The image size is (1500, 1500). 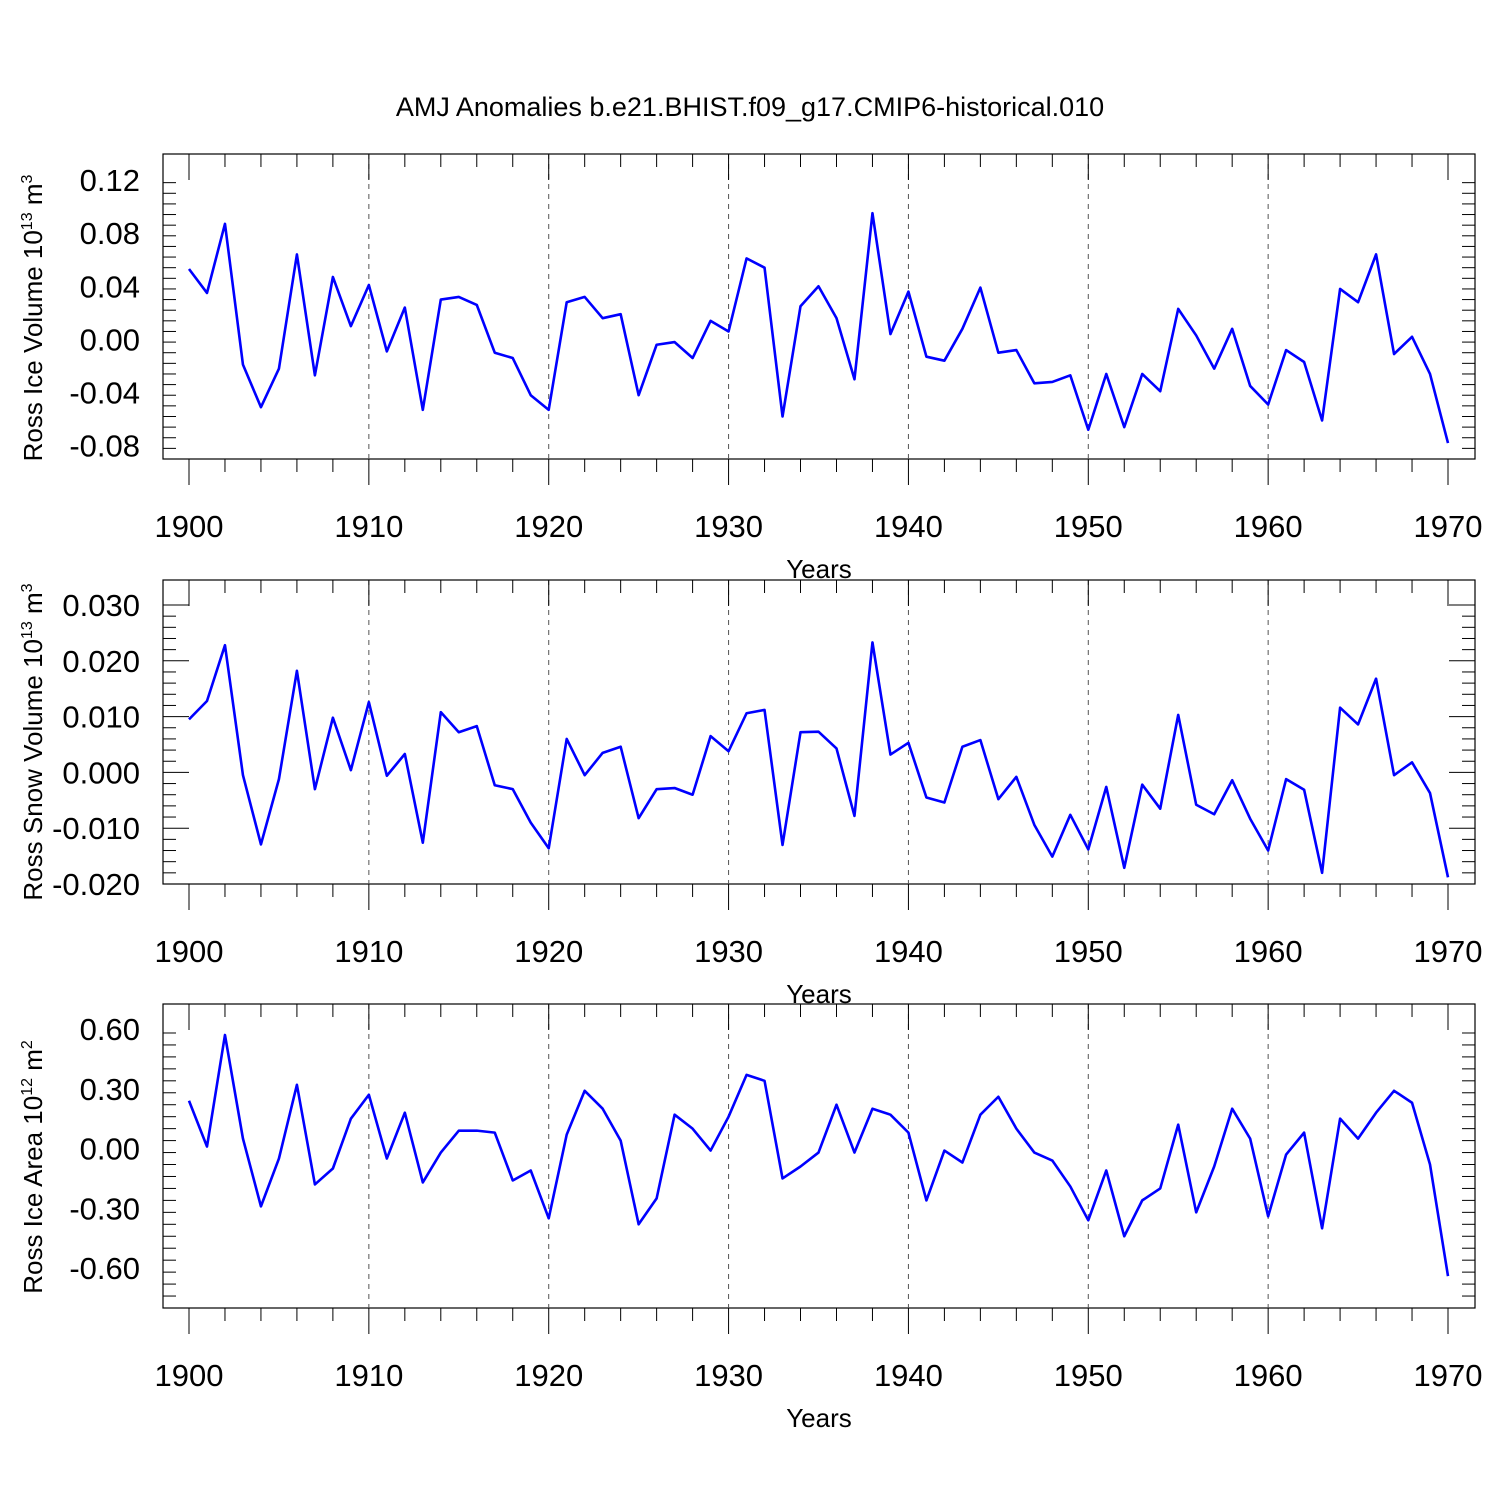 I want to click on y-tick-label: 0.020, so click(x=101, y=661).